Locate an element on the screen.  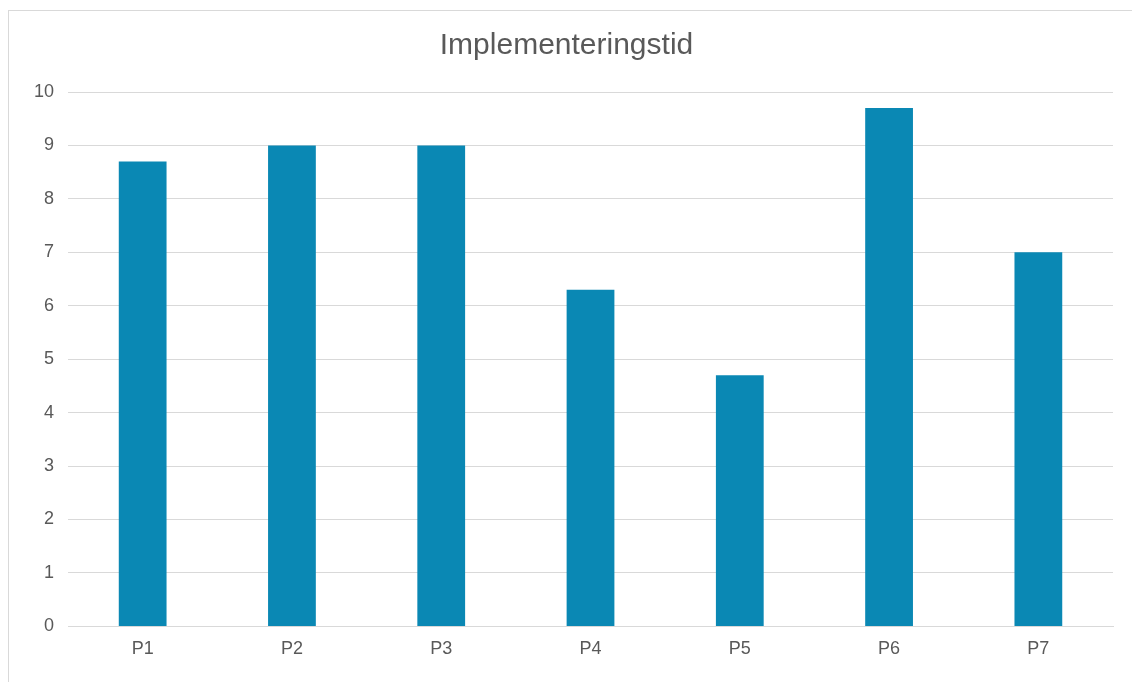
x-tick-label: P1 is located at coordinates (142, 648).